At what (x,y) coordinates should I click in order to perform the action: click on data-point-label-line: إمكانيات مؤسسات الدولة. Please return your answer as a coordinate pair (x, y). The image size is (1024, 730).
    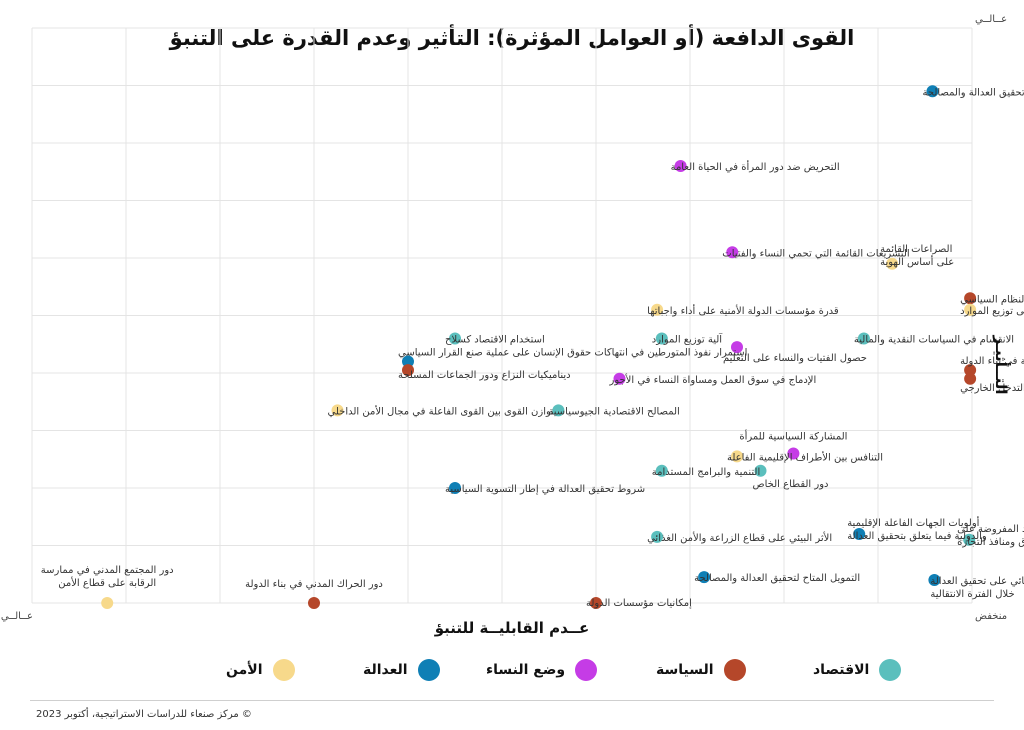
    Looking at the image, I should click on (639, 603).